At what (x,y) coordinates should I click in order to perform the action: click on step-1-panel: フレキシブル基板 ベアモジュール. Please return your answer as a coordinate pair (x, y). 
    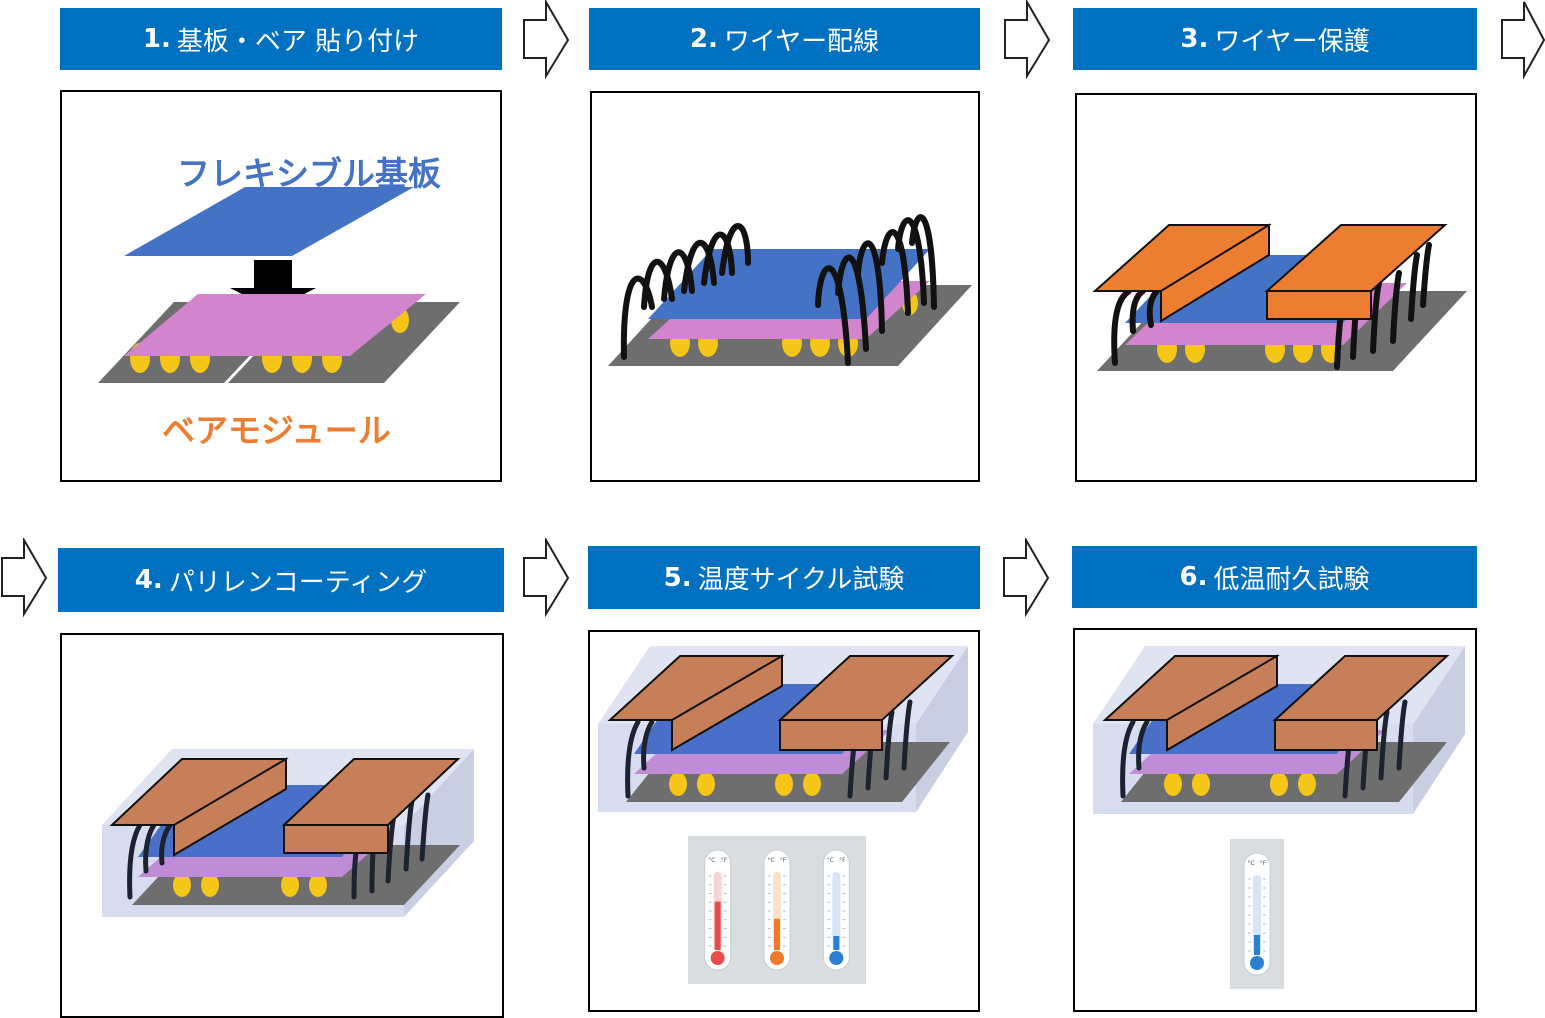
    Looking at the image, I should click on (281, 286).